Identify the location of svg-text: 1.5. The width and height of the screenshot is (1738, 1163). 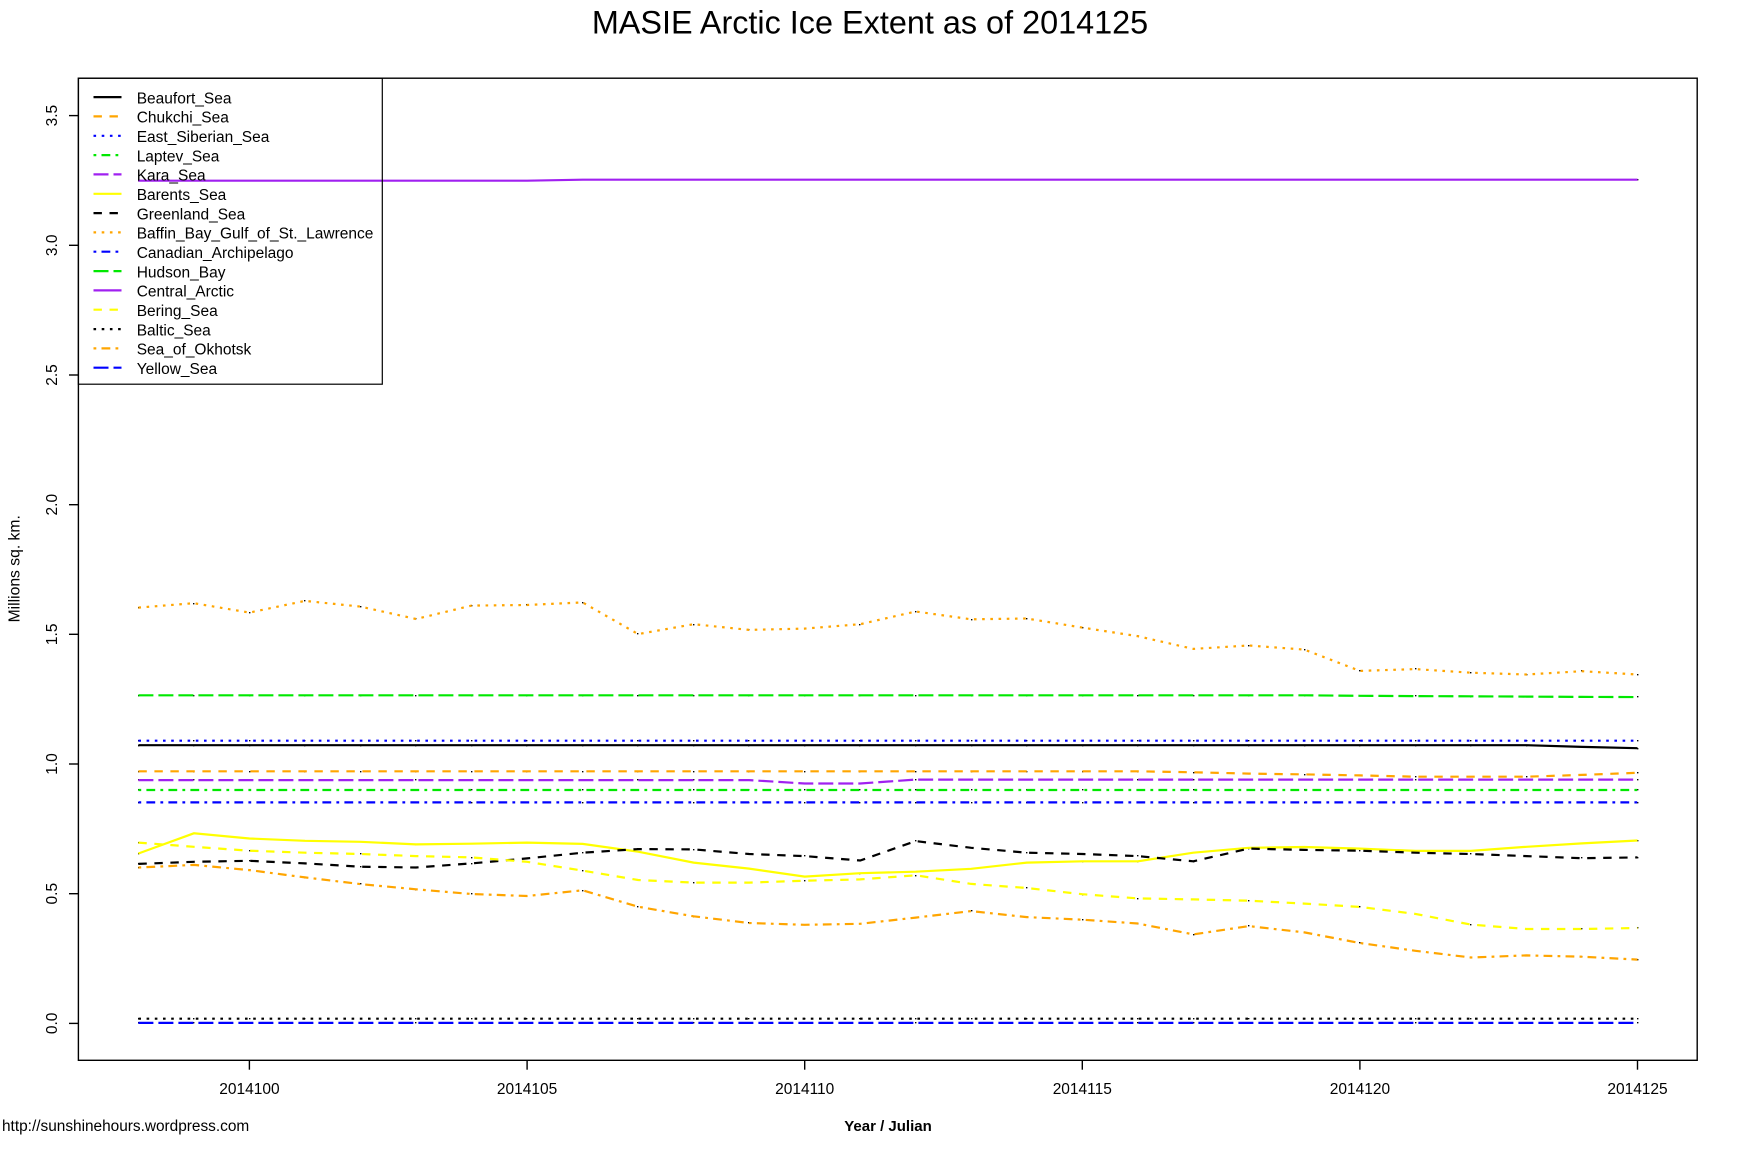
(52, 635).